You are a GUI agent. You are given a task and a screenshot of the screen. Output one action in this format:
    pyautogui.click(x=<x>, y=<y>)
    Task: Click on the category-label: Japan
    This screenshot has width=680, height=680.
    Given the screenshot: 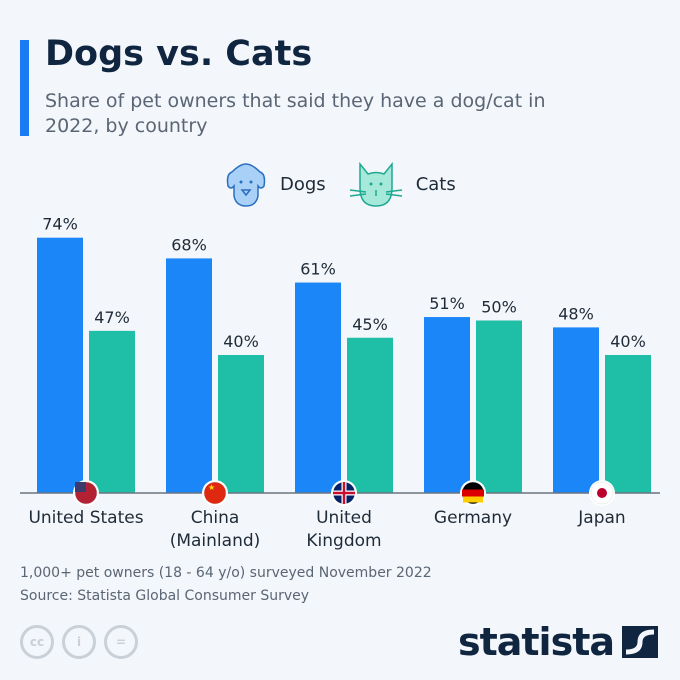 What is the action you would take?
    pyautogui.click(x=601, y=518)
    